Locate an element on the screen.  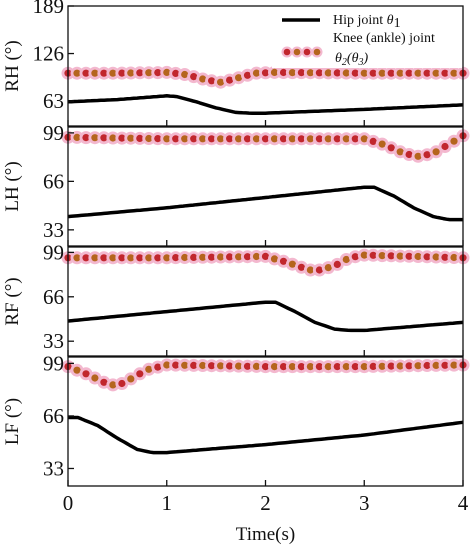
legend-knee-label: Knee (ankle) joint is located at coordinates (384, 38).